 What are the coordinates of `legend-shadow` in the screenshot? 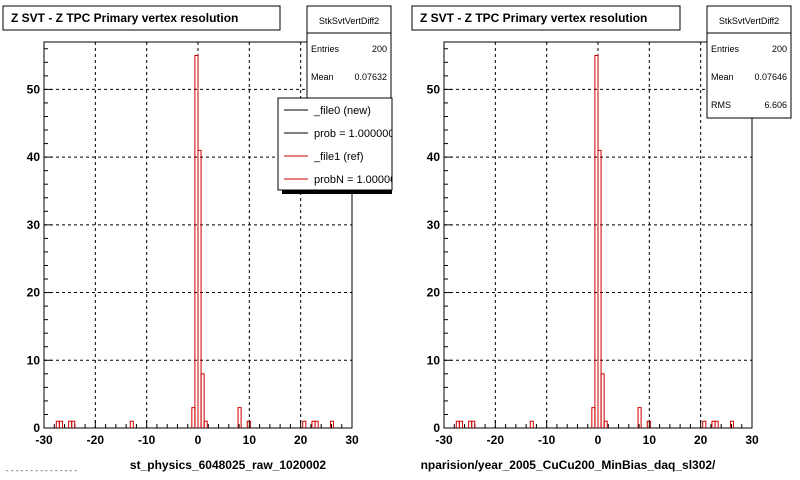 It's located at (337, 192).